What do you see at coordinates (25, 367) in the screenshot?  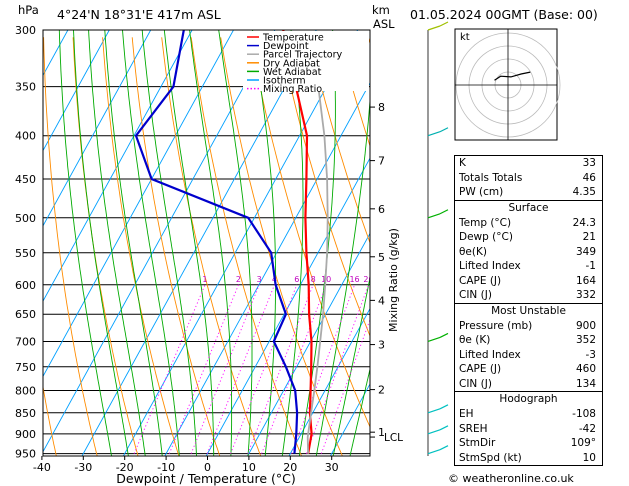 I see `pressure-tick-label: 750` at bounding box center [25, 367].